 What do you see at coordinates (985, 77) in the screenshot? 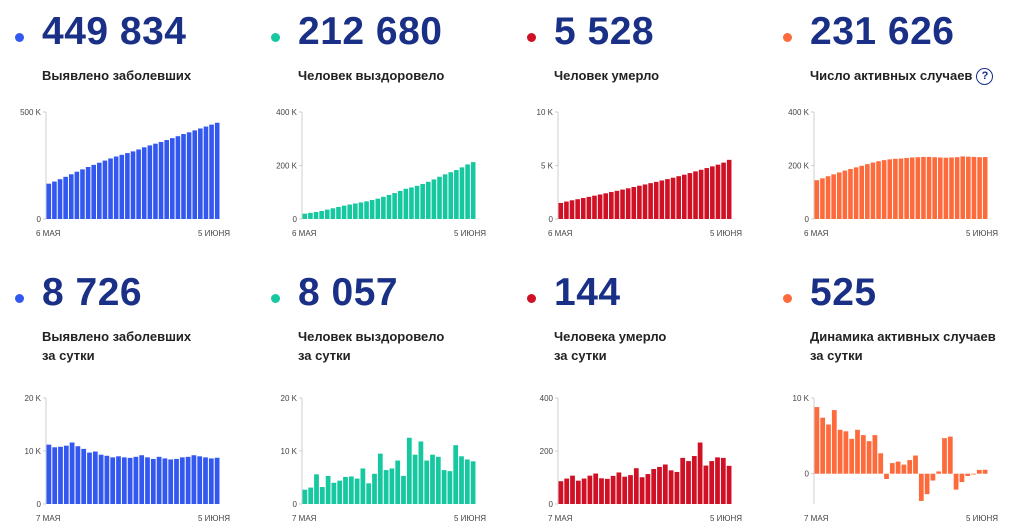
I see `help-icon: ?` at bounding box center [985, 77].